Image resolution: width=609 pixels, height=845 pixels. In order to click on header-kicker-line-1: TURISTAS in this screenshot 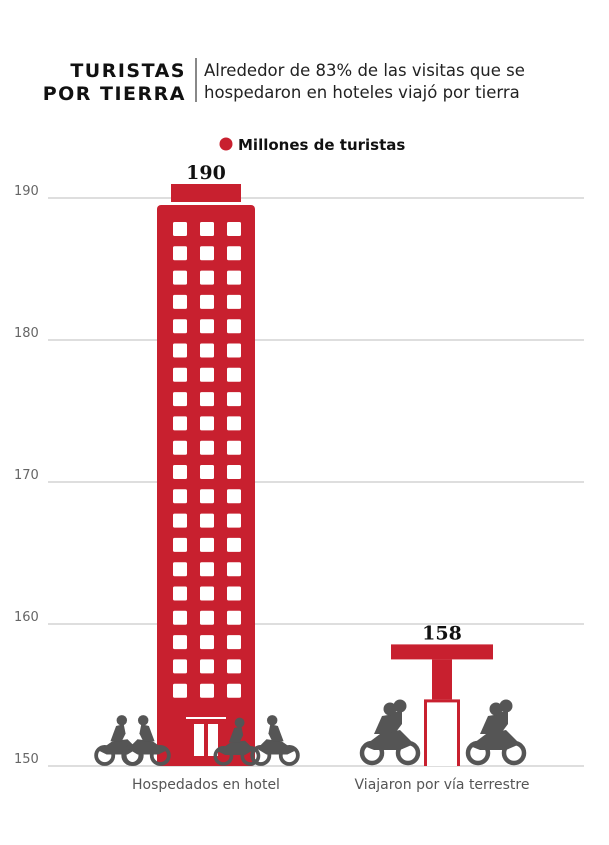, I will do `click(128, 71)`.